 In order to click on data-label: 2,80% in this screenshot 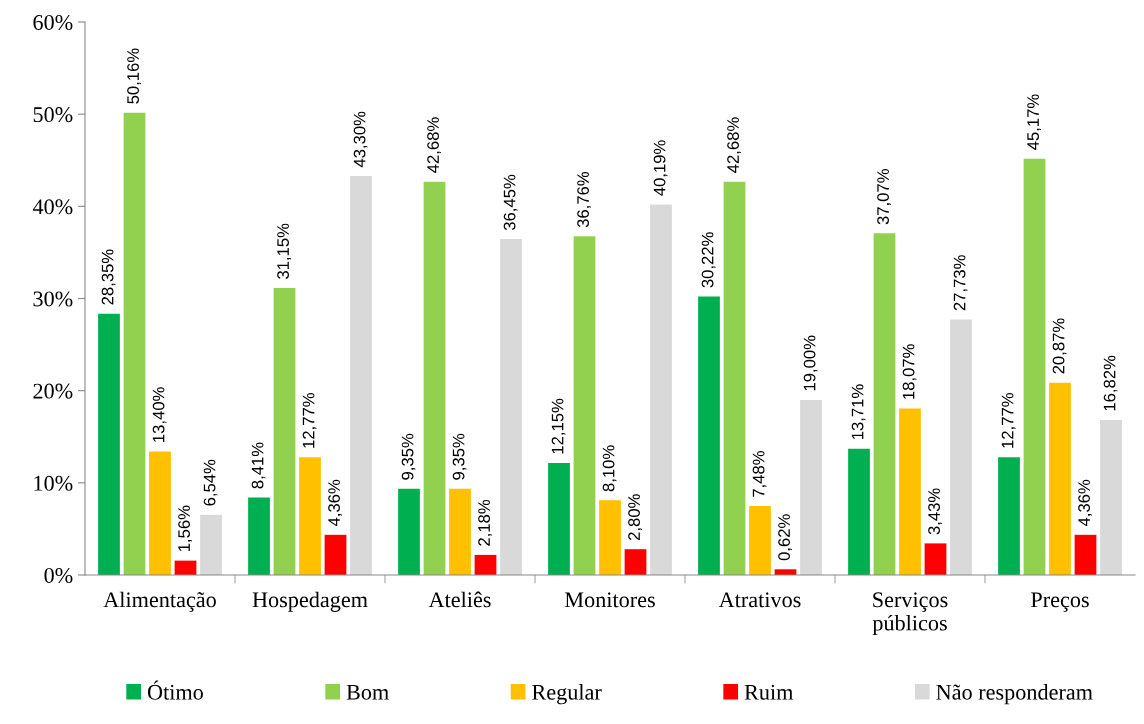, I will do `click(635, 517)`.